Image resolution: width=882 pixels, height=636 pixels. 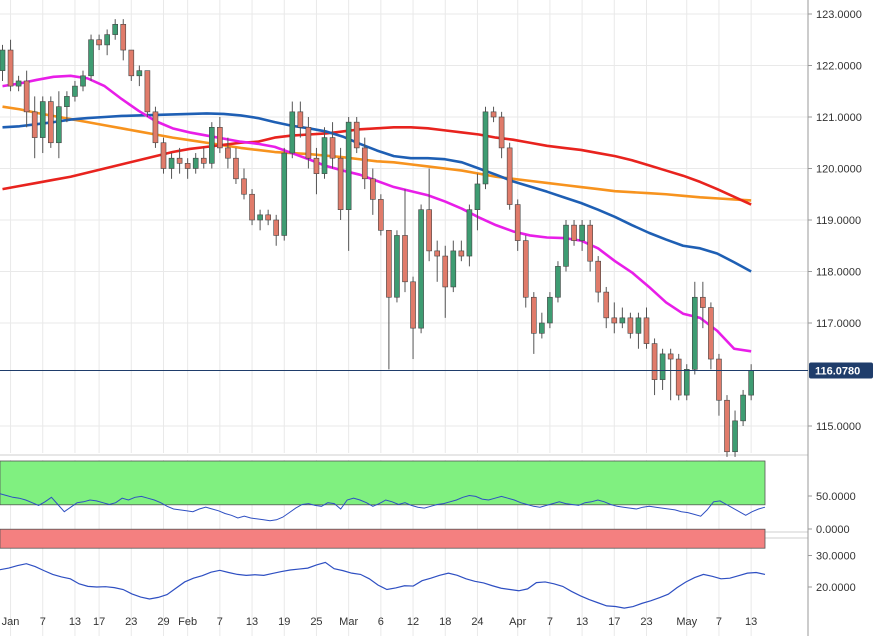 I want to click on price-tick-label: 120.0000, so click(x=839, y=170).